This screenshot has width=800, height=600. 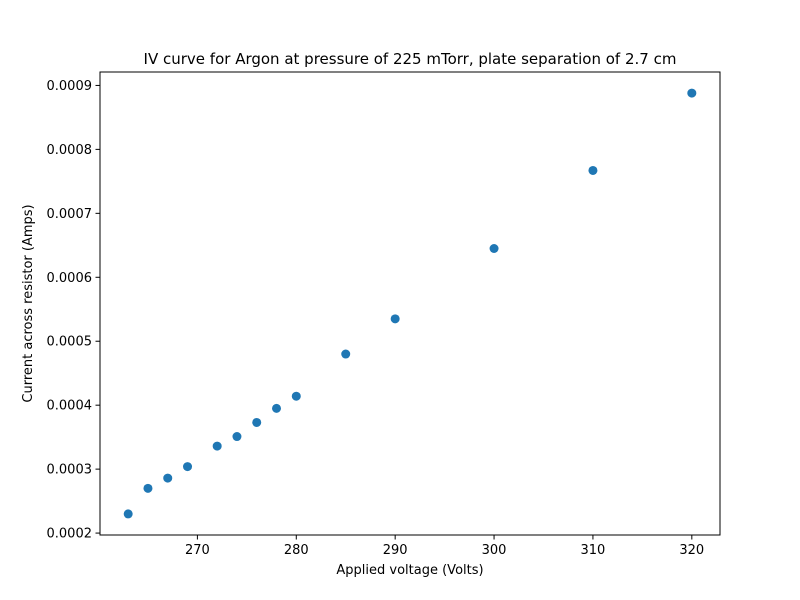 What do you see at coordinates (70, 86) in the screenshot?
I see `y-tick-label: 0.0009` at bounding box center [70, 86].